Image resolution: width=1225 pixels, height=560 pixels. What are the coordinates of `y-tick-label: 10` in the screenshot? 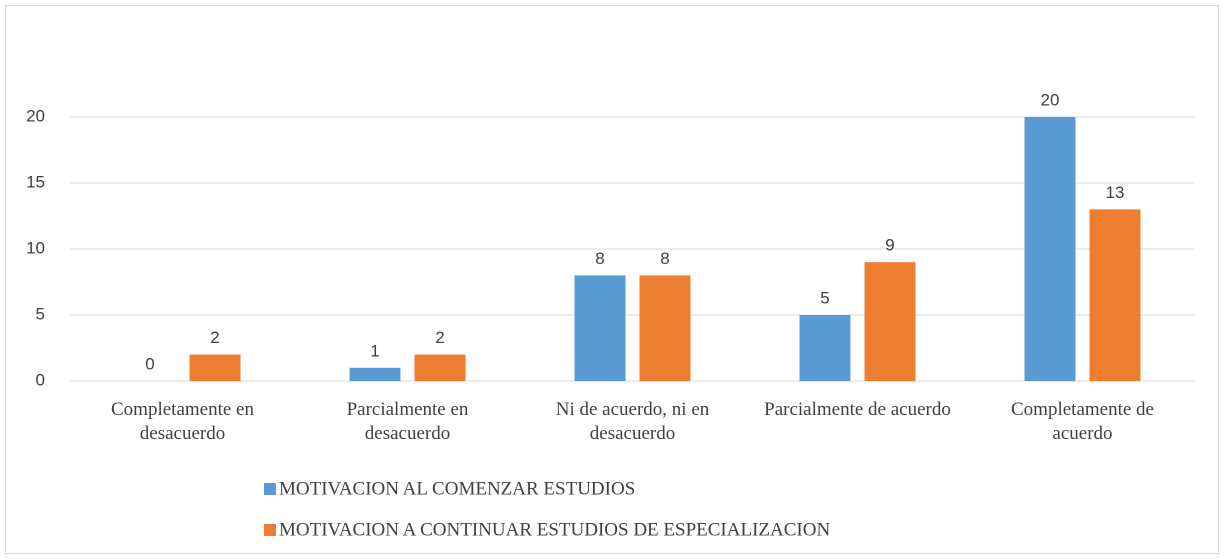 It's located at (35, 247).